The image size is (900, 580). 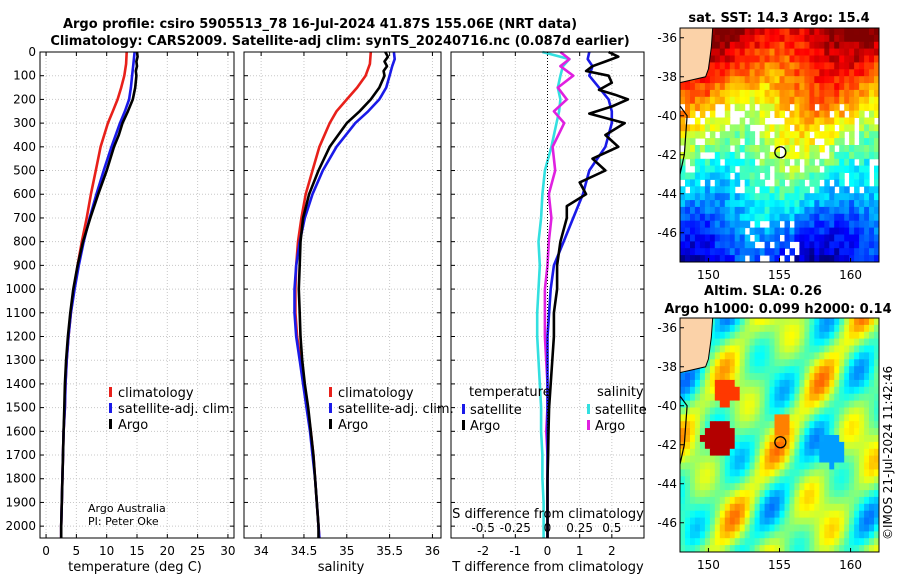 What do you see at coordinates (24, 123) in the screenshot?
I see `depth-tick-label: 300` at bounding box center [24, 123].